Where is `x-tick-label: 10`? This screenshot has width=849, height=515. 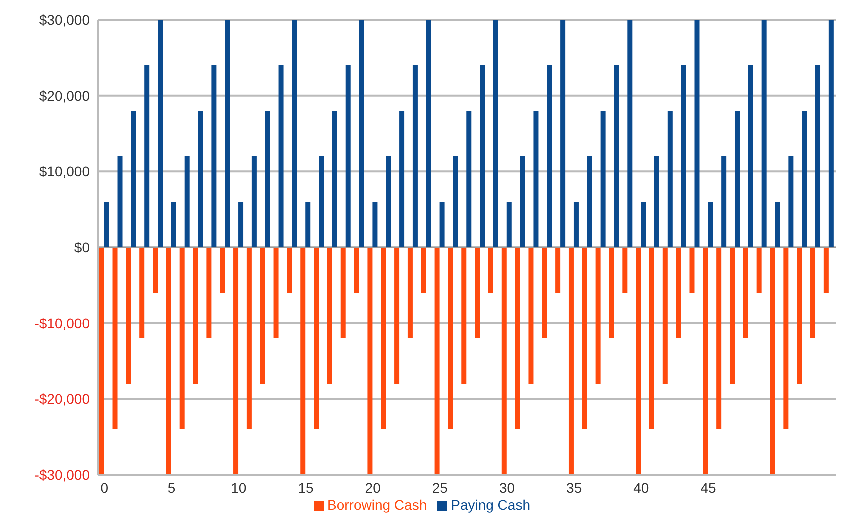
x-tick-label: 10 is located at coordinates (239, 488).